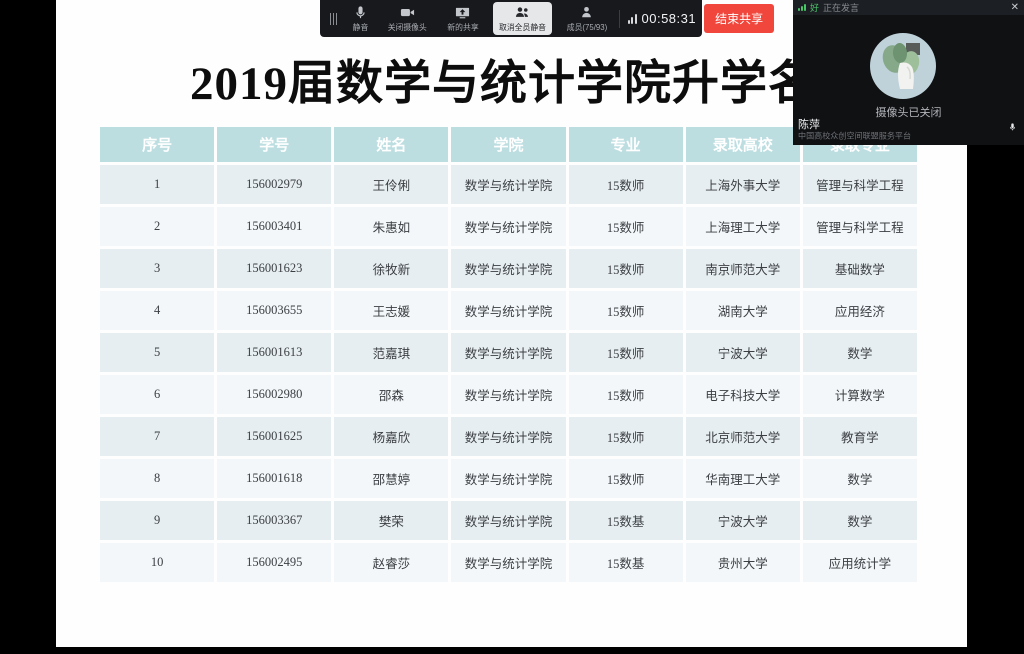  I want to click on network-quality-icon, so click(802, 7).